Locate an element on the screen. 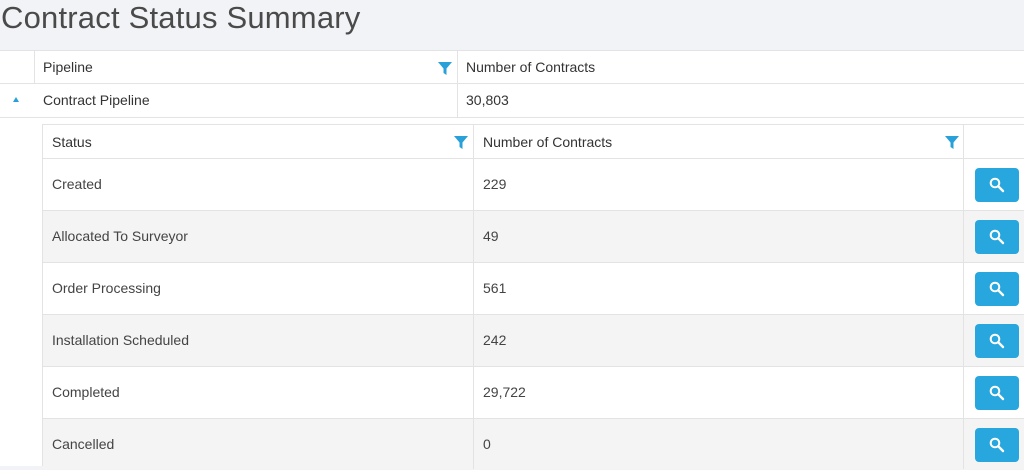  collapse-toggle-icon is located at coordinates (16, 99).